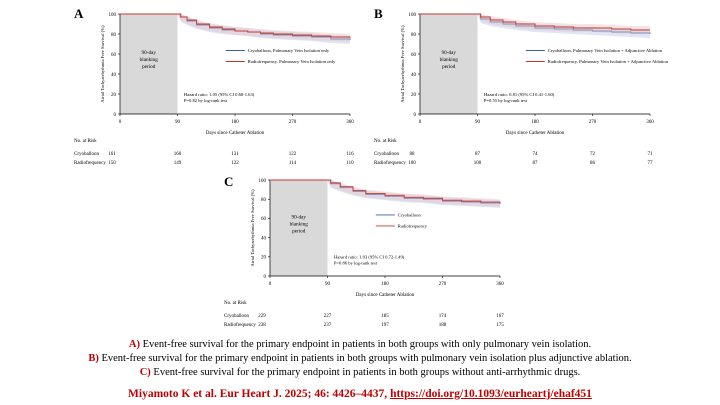 This screenshot has height=405, width=720. What do you see at coordinates (270, 284) in the screenshot?
I see `chart-c-x-tick-label: 0` at bounding box center [270, 284].